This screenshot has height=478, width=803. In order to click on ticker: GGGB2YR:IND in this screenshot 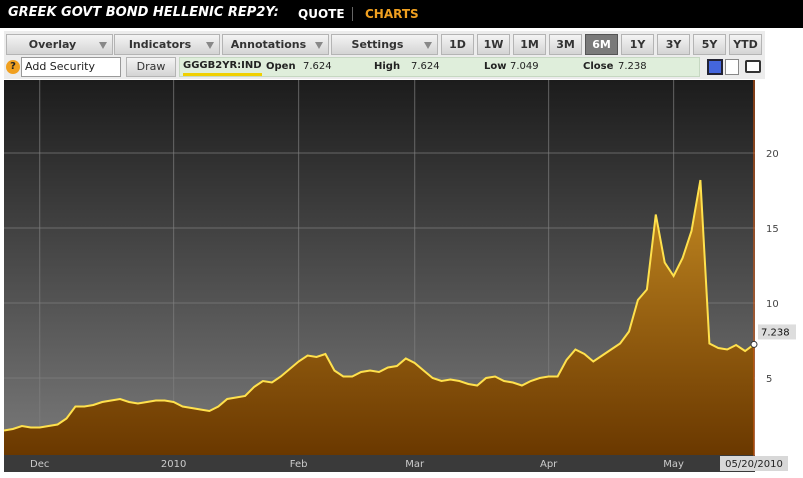, I will do `click(222, 66)`.